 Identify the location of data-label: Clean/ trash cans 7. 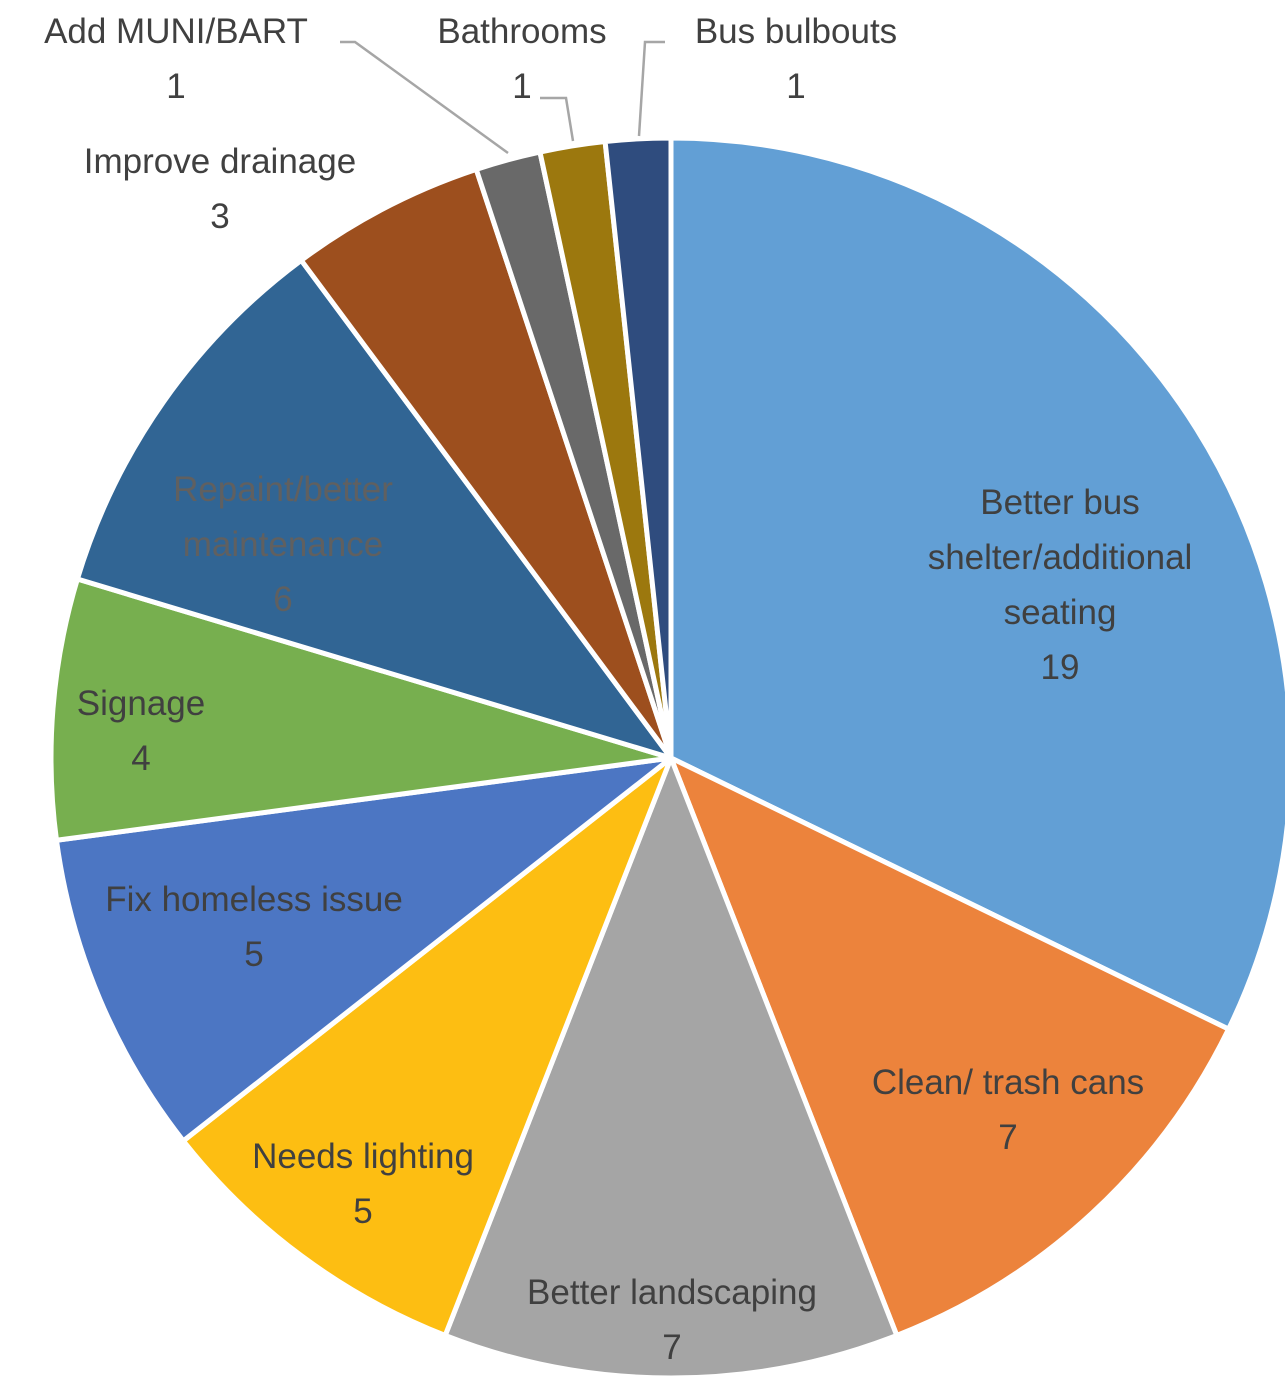
(1008, 1110).